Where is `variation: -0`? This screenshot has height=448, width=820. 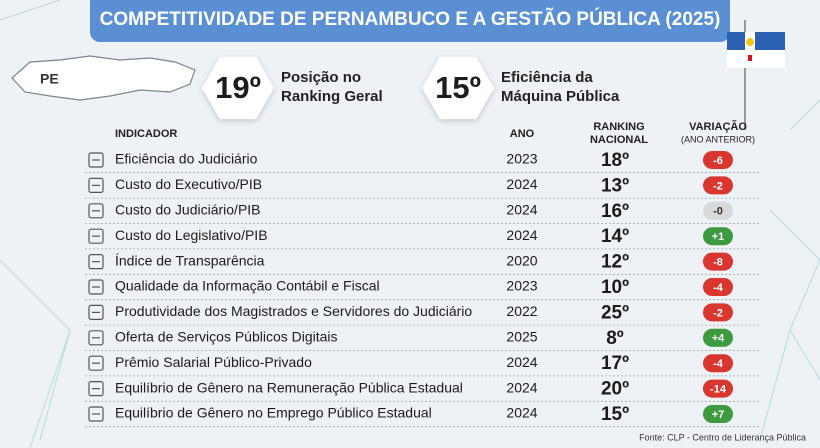
variation: -0 is located at coordinates (718, 212).